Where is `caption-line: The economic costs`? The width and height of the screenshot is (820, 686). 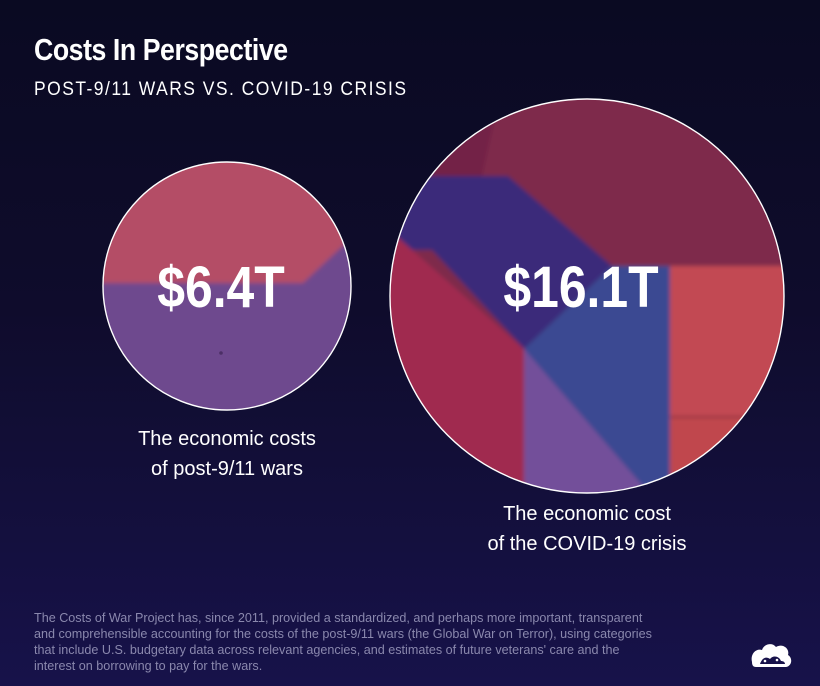 caption-line: The economic costs is located at coordinates (227, 439).